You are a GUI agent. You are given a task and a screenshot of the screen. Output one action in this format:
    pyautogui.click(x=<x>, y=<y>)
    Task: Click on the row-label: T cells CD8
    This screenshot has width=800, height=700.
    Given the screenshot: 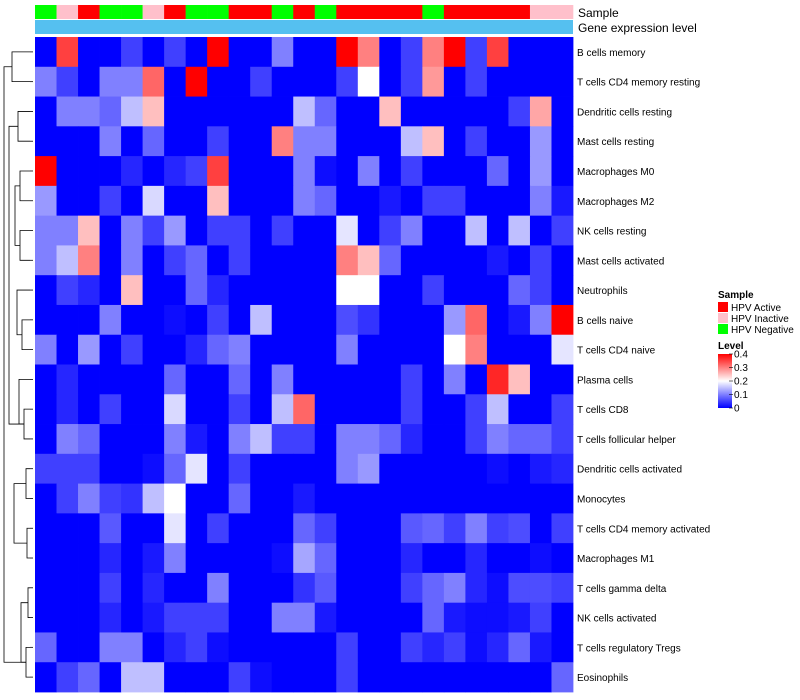 What is the action you would take?
    pyautogui.click(x=603, y=410)
    